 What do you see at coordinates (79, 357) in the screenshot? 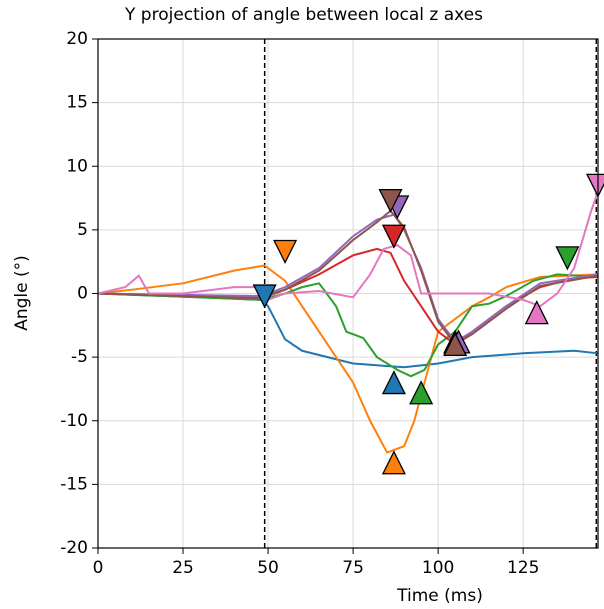
I see `y-tick-label: -5` at bounding box center [79, 357].